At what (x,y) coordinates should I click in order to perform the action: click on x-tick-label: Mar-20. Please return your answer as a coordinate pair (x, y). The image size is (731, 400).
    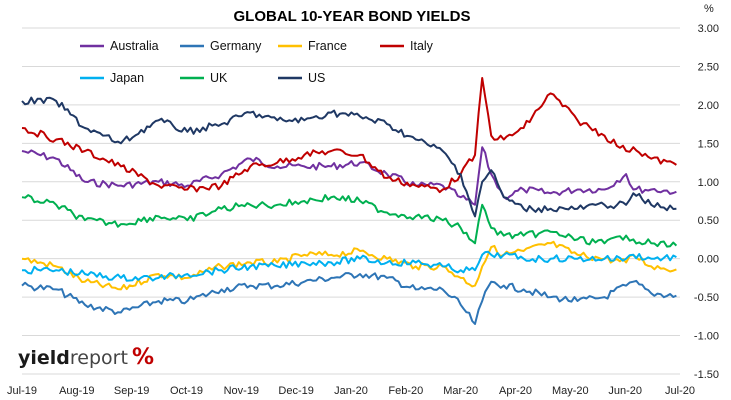
    Looking at the image, I should click on (460, 391).